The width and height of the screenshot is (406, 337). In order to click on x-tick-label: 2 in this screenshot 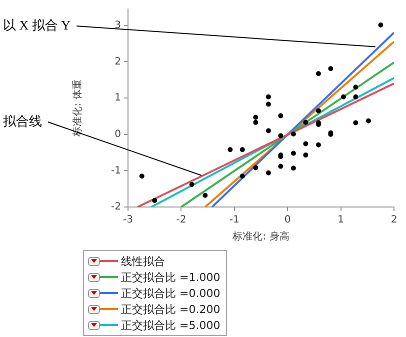, I will do `click(394, 220)`.